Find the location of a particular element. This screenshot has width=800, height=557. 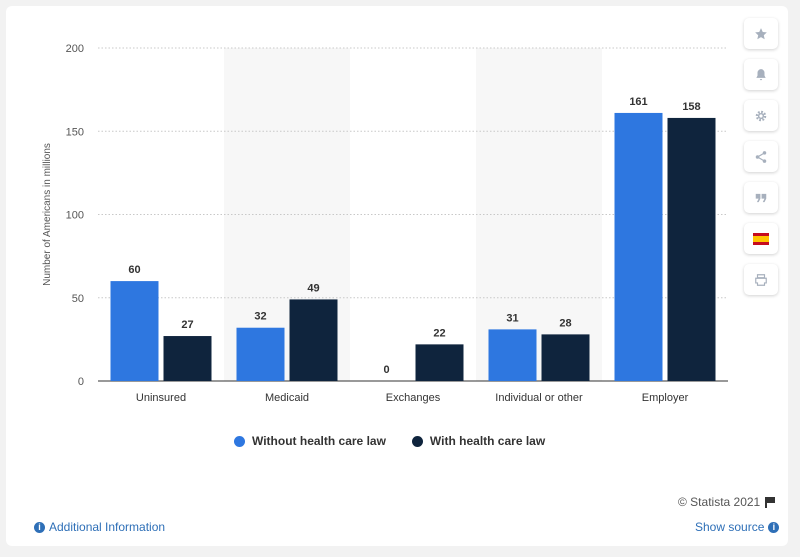

favorite-button is located at coordinates (761, 33).